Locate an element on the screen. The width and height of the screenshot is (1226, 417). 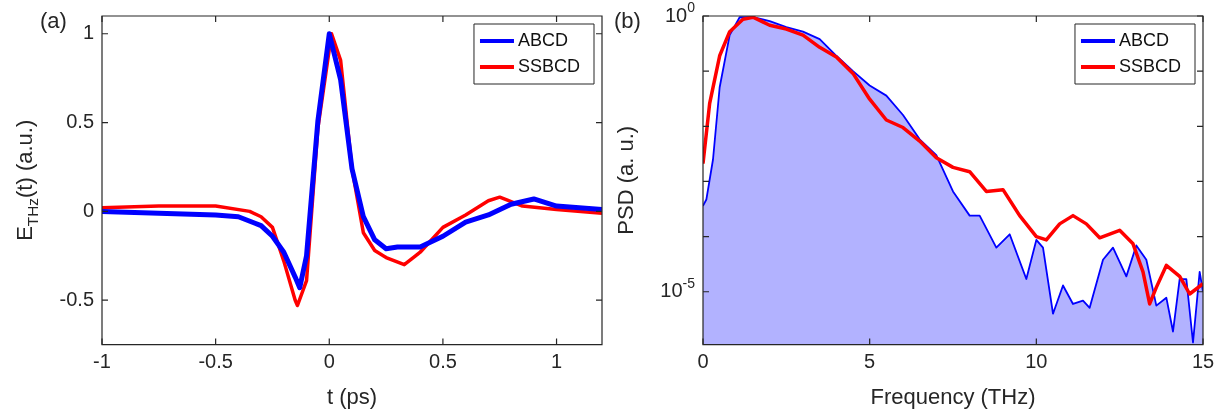
x-tick-label: 10 is located at coordinates (1036, 361).